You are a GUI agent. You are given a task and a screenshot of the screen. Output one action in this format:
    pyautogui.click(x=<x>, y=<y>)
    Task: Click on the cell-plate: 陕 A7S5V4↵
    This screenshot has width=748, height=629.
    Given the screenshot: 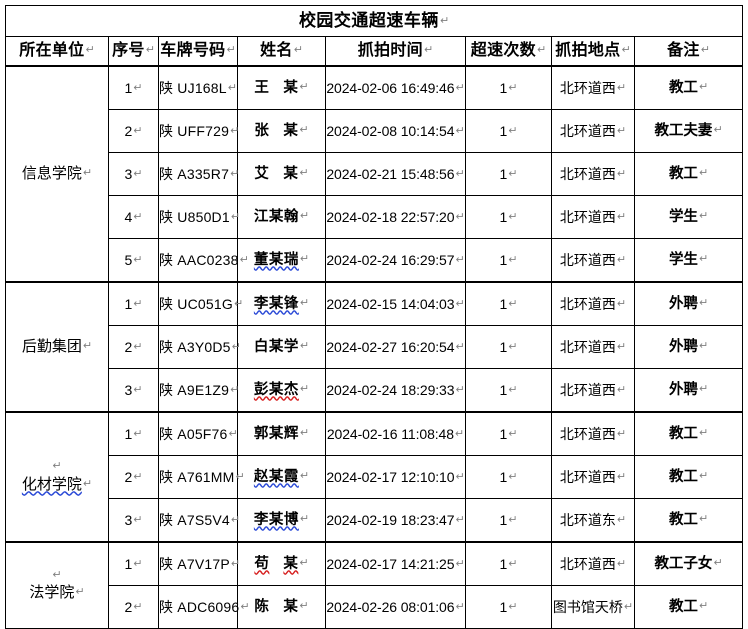 What is the action you would take?
    pyautogui.click(x=199, y=520)
    